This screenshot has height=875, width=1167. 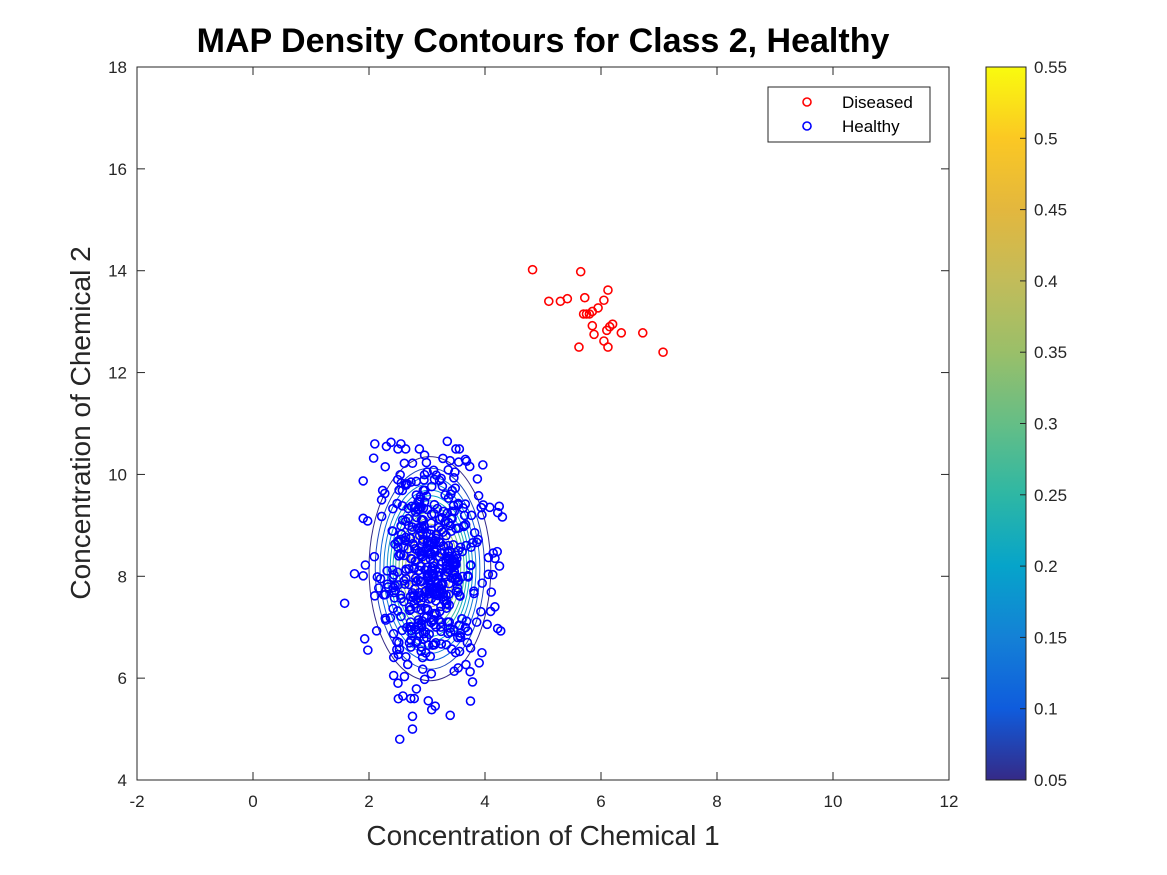 What do you see at coordinates (1043, 424) in the screenshot?
I see `colorbar-ticks: 0.05 0.1 0.15 0.2 0.25 0.3 0.35 0.4 0.45 0.5 0.55` at bounding box center [1043, 424].